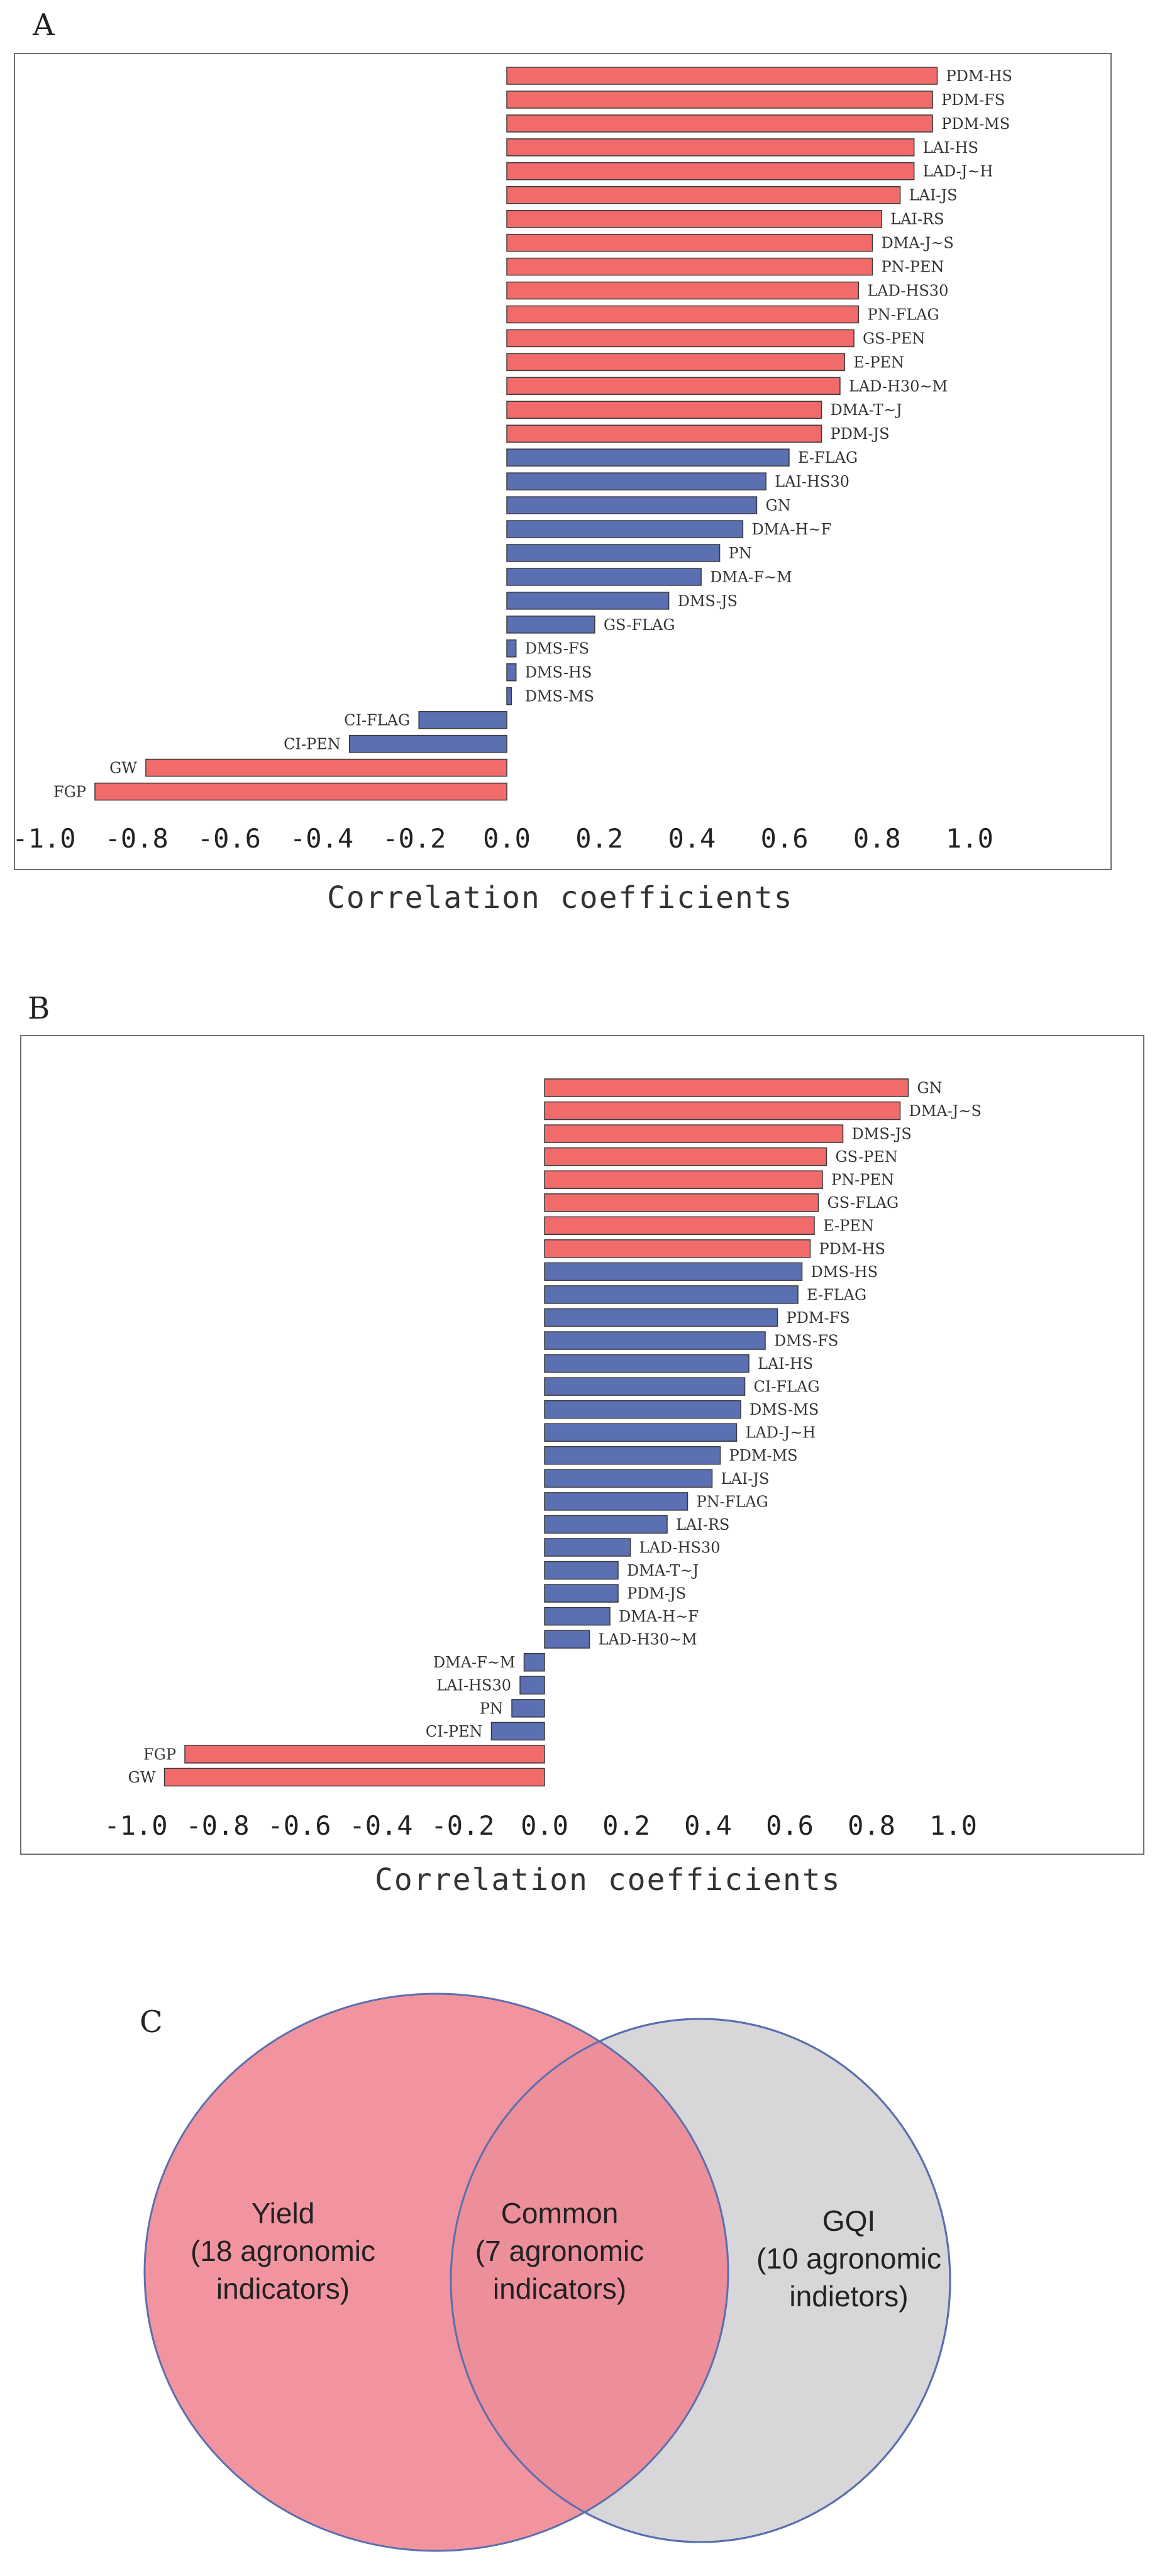  What do you see at coordinates (283, 2213) in the screenshot?
I see `venn-left-line-1: Yield` at bounding box center [283, 2213].